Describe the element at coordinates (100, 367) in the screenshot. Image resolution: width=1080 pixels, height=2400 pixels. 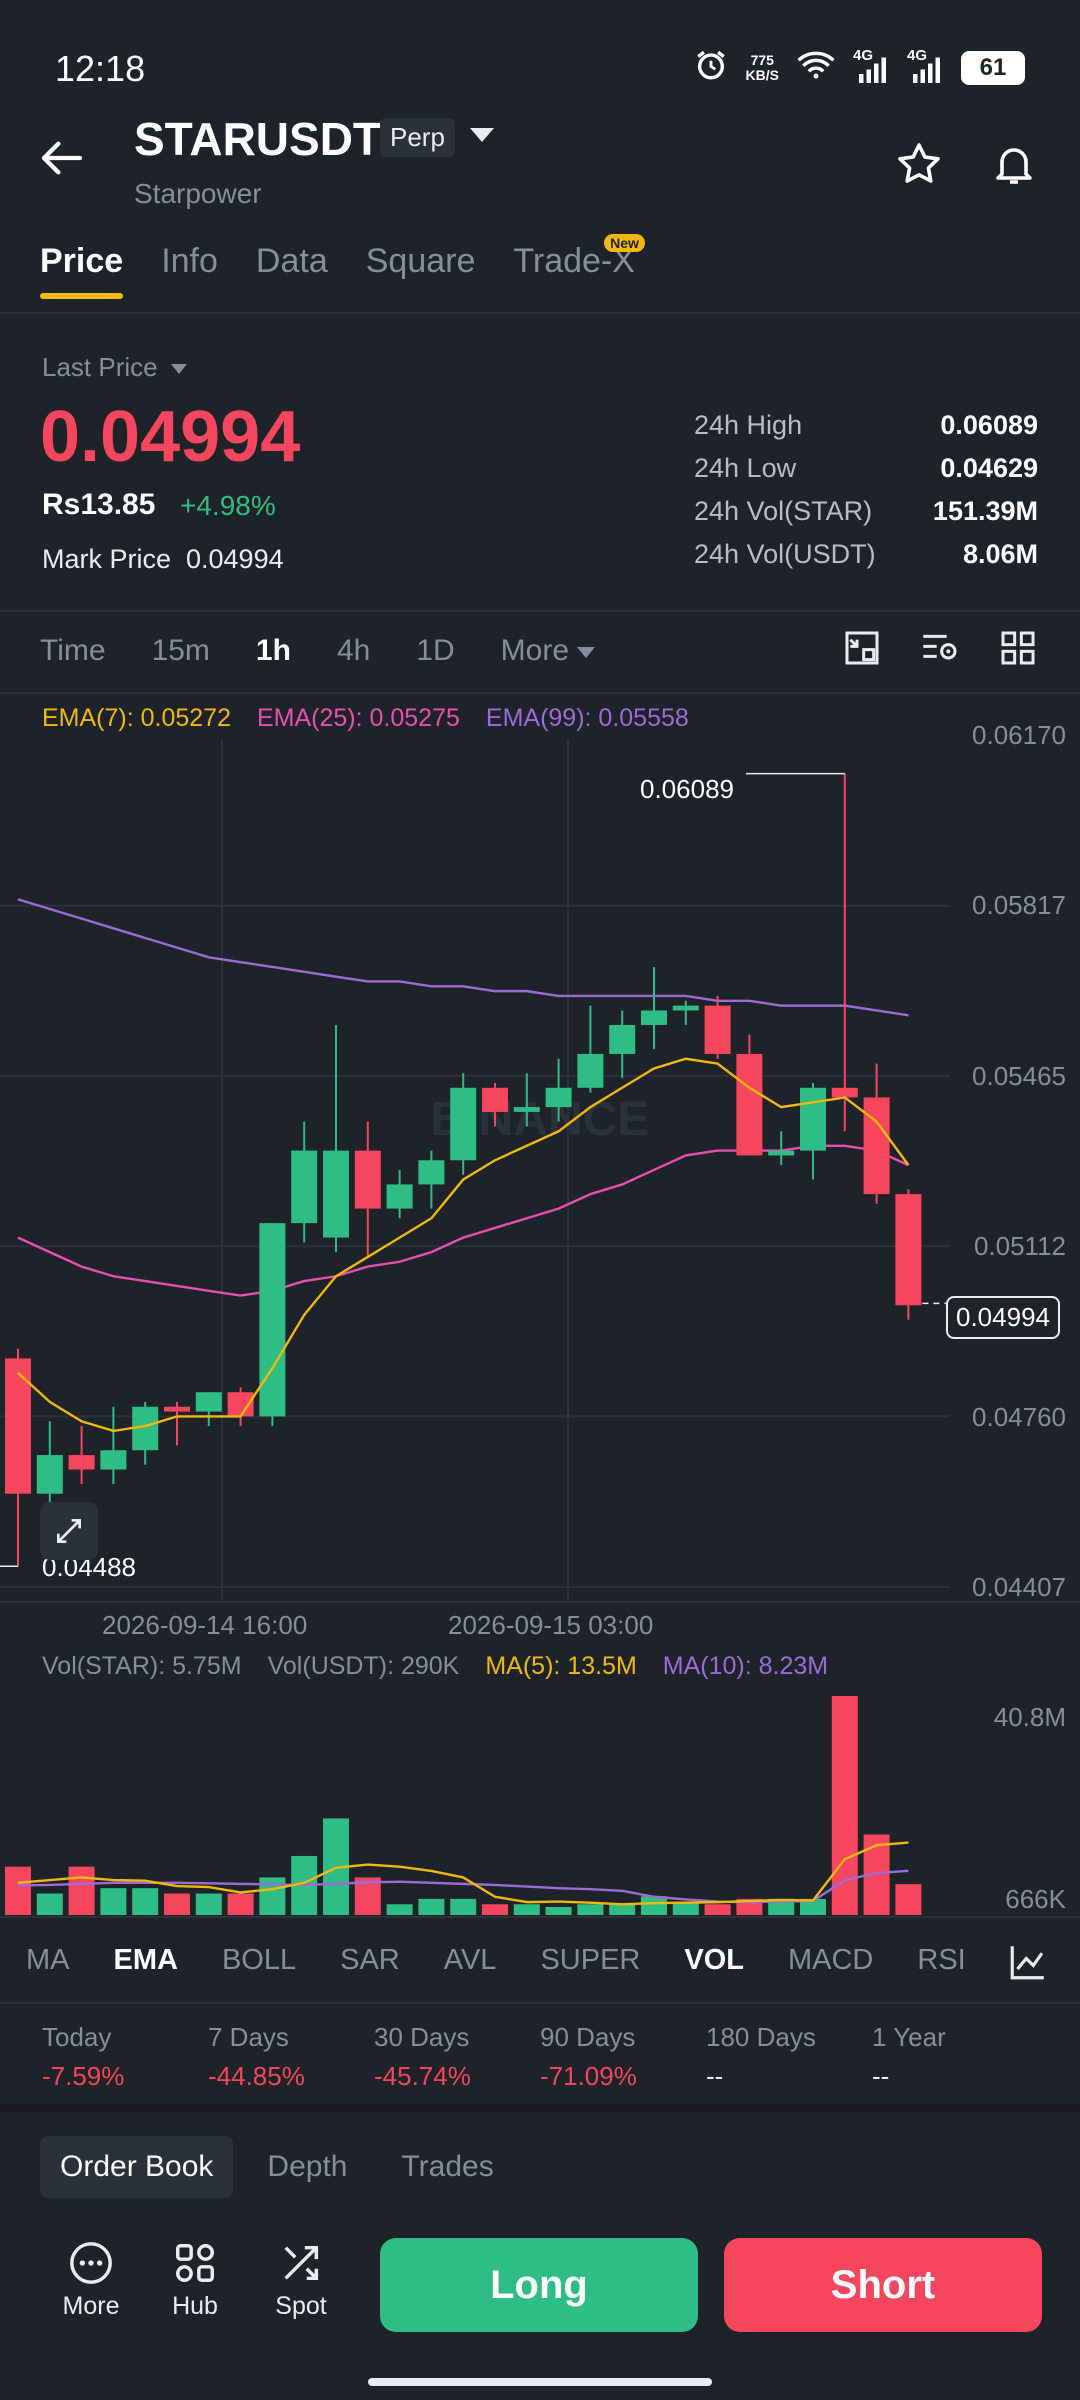
I see `last-price-label: Last Price` at that location.